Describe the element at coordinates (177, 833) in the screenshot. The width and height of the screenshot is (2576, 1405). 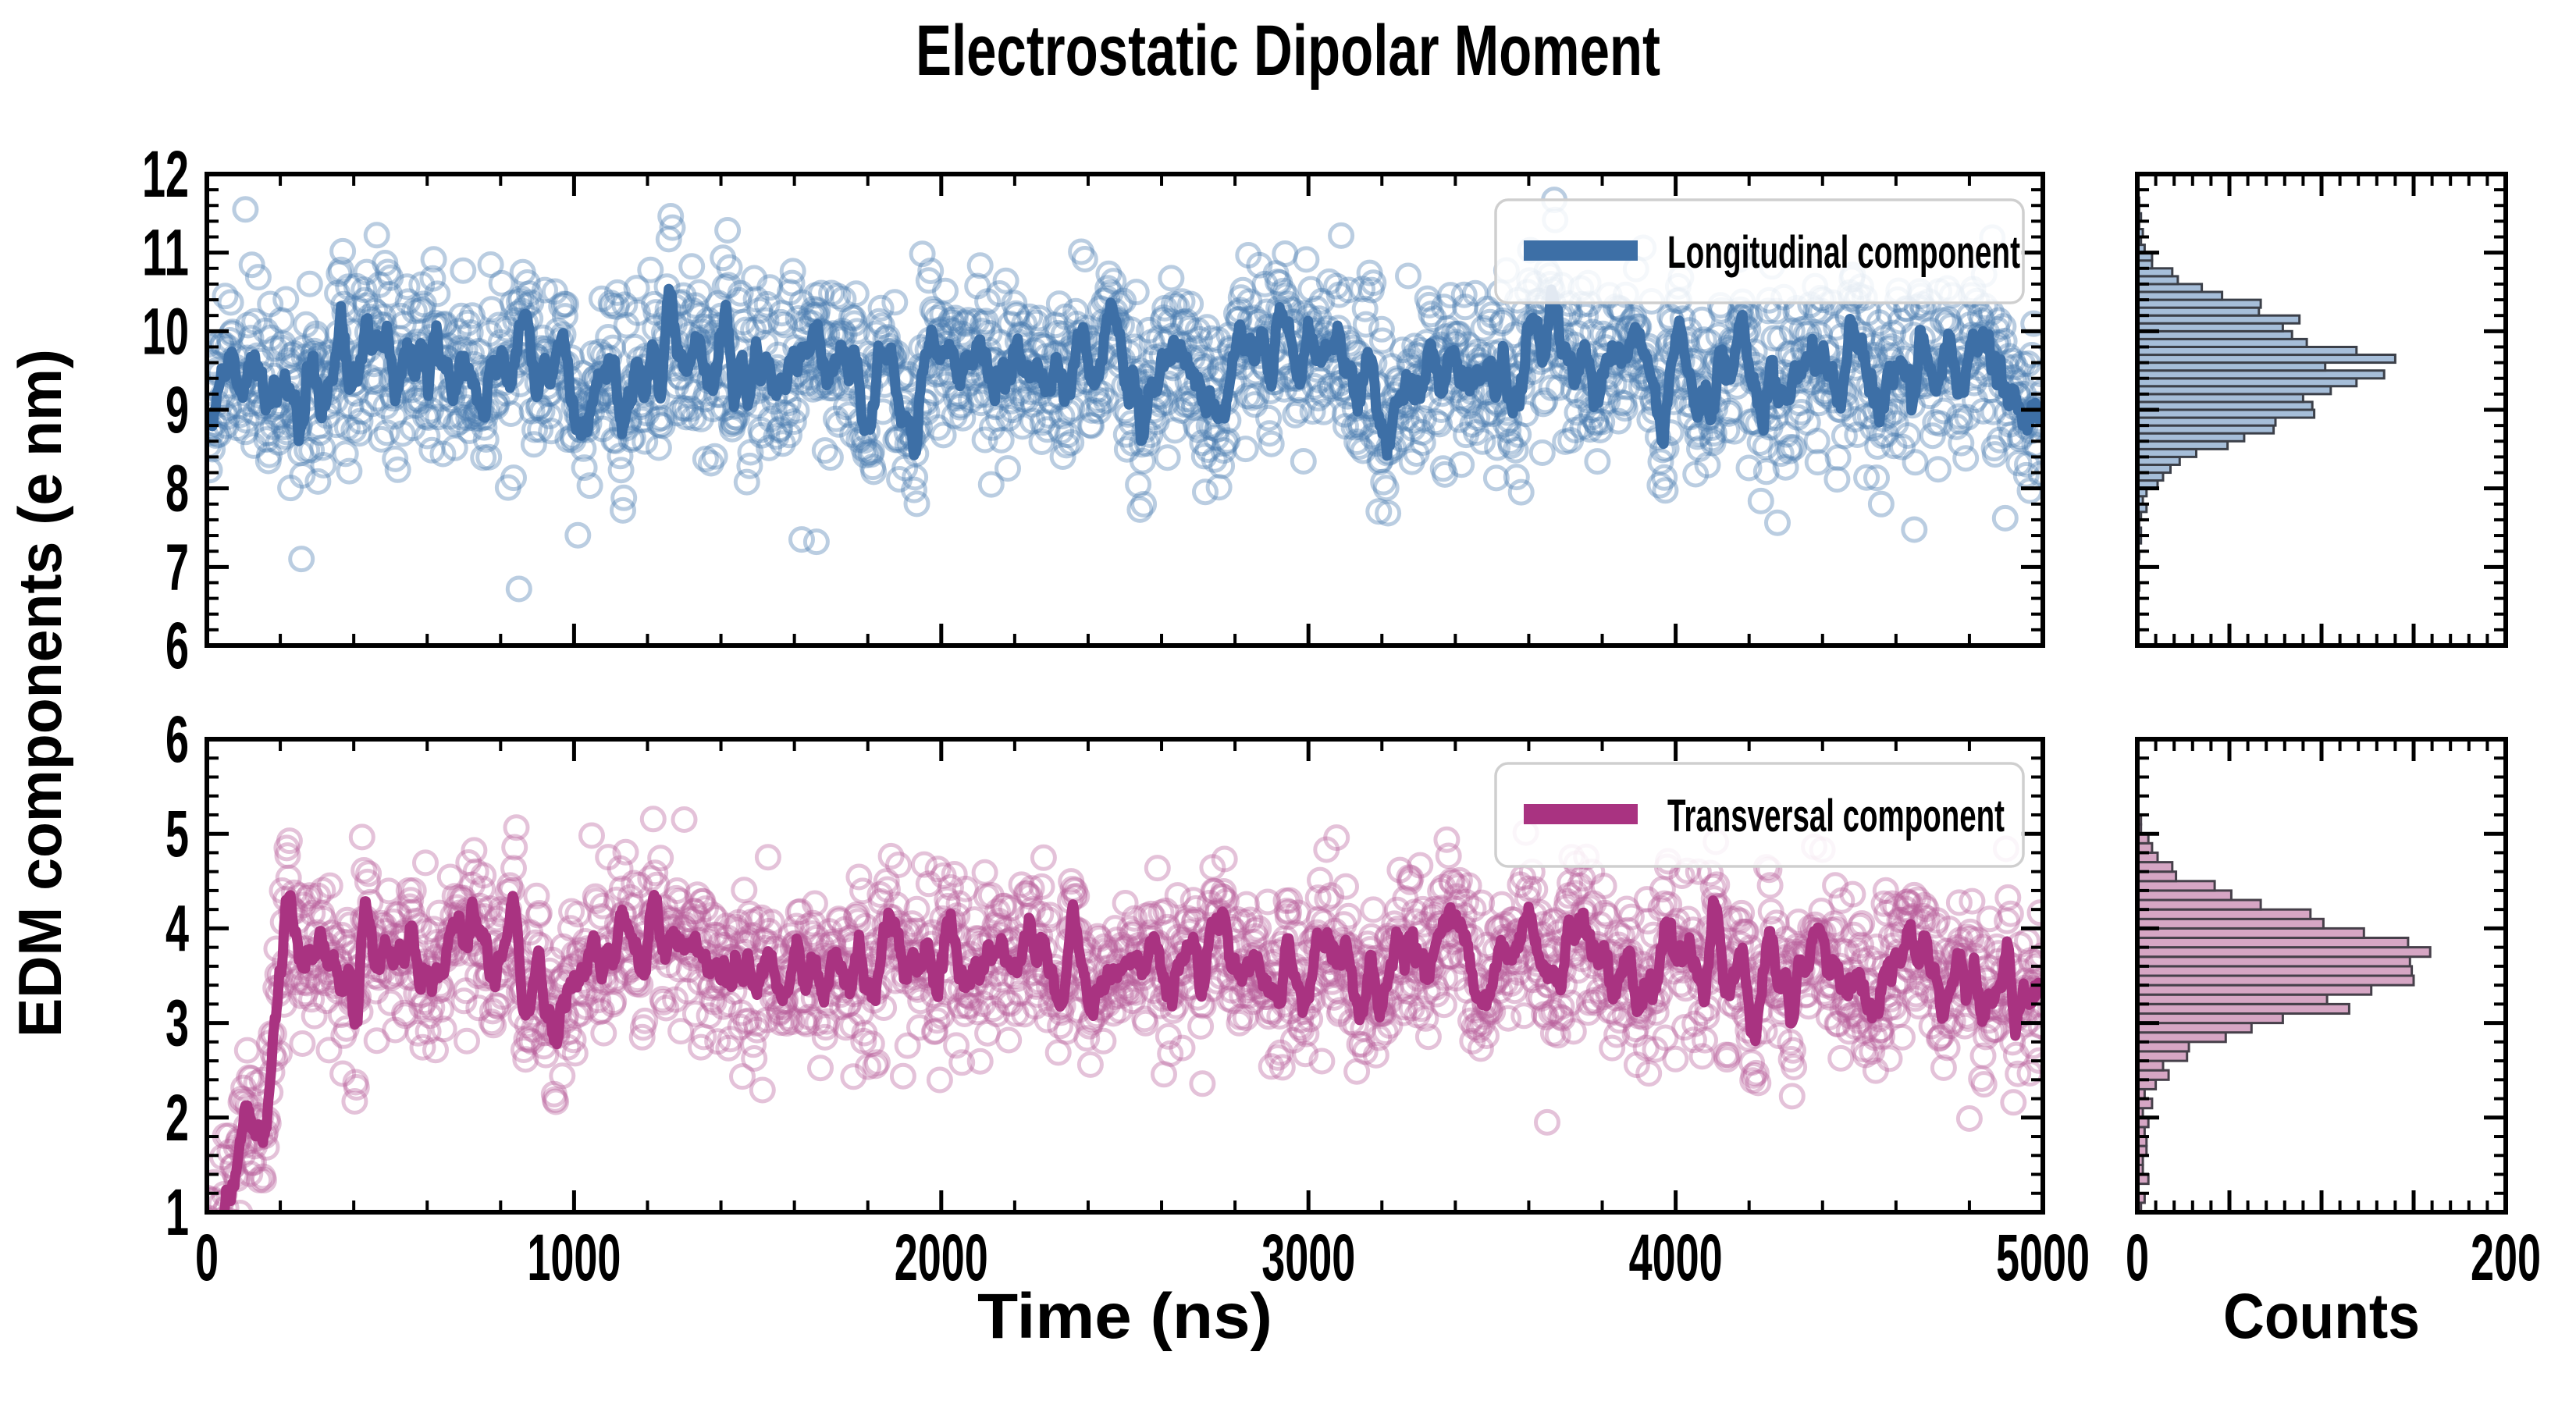
I see `tick-label: 5` at that location.